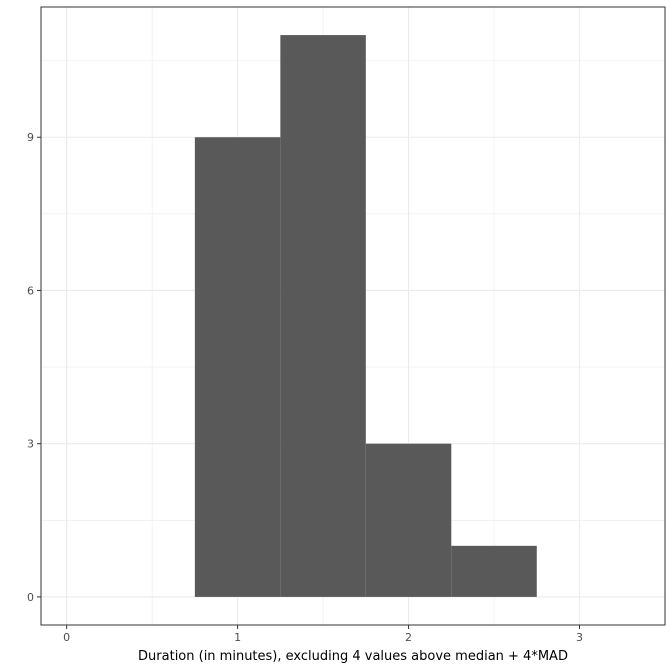 Image resolution: width=672 pixels, height=672 pixels. Describe the element at coordinates (237, 637) in the screenshot. I see `x-tick-label: 1` at that location.